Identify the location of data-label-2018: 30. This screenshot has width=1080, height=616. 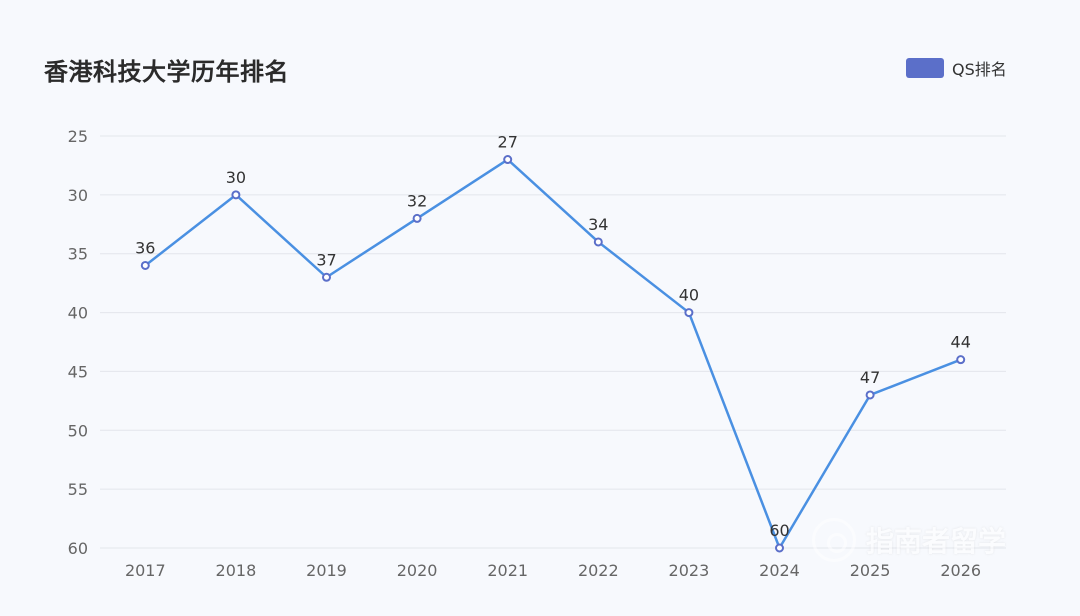
(236, 177).